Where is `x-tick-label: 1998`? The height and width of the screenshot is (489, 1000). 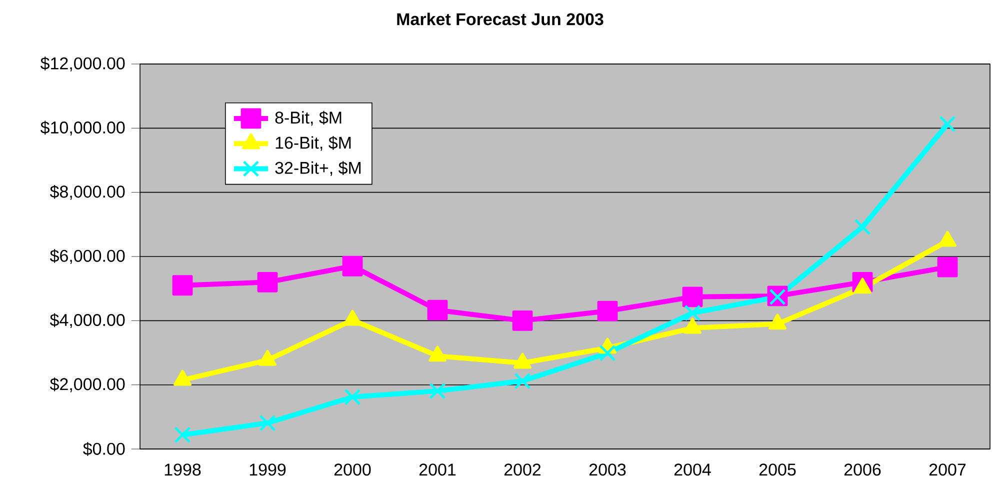 x-tick-label: 1998 is located at coordinates (182, 470).